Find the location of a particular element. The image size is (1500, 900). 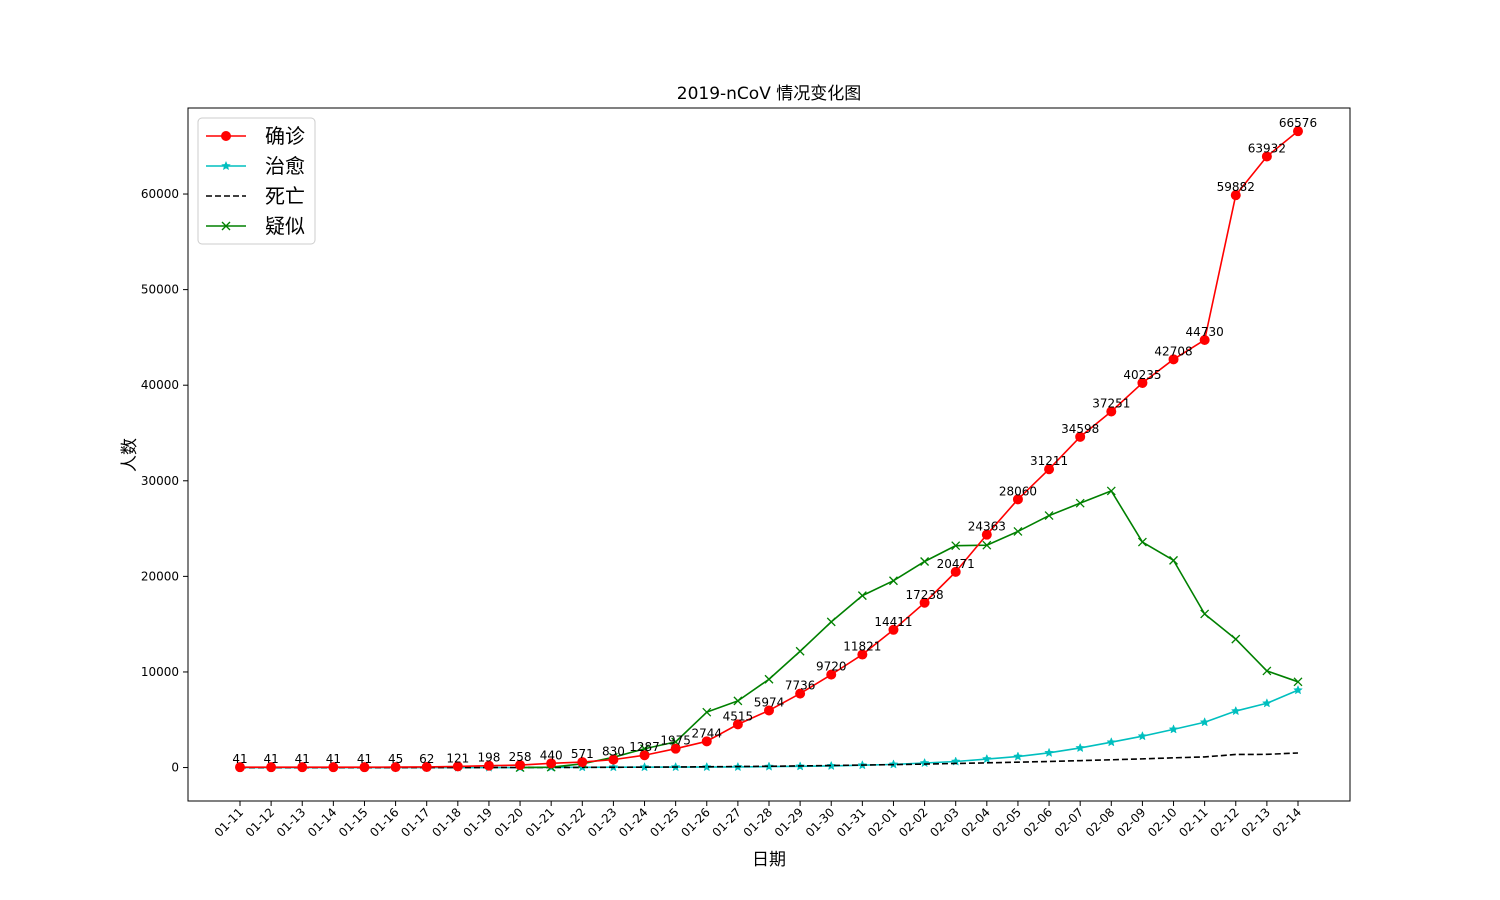

y-tick-label: 10000 is located at coordinates (160, 672).